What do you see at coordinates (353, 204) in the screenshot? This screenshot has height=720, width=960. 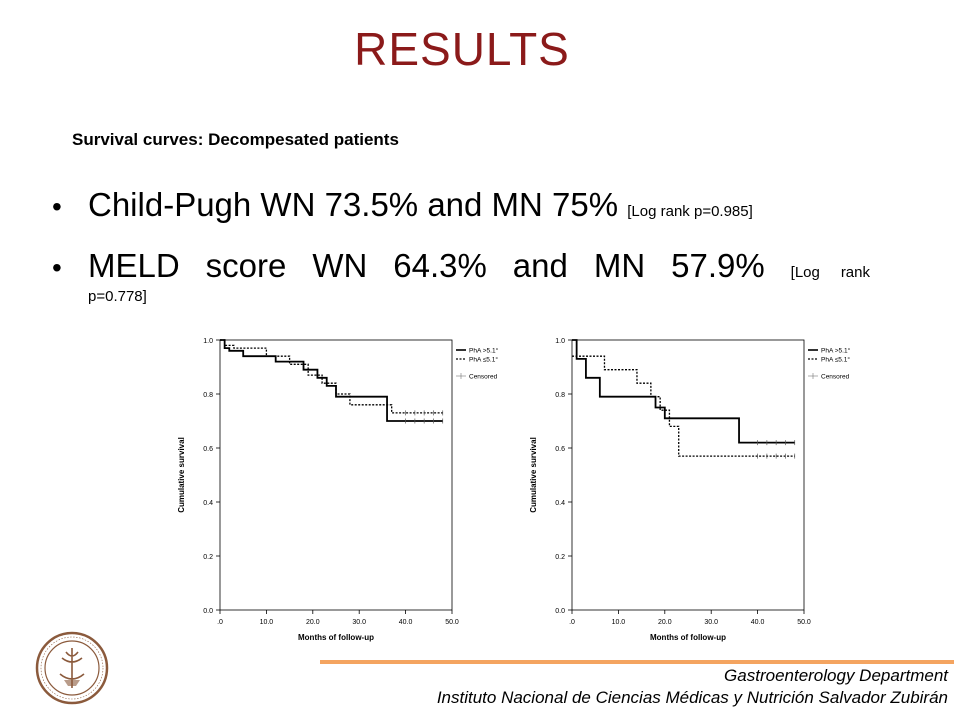 I see `bullet-main-text: Child-Pugh WN 73.5% and MN 75%` at bounding box center [353, 204].